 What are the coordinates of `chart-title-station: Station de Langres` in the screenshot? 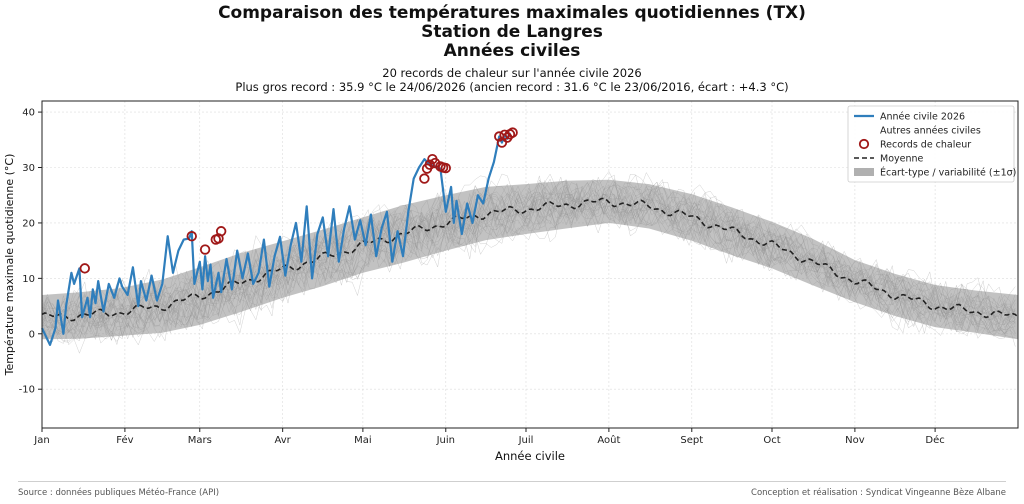 It's located at (512, 32).